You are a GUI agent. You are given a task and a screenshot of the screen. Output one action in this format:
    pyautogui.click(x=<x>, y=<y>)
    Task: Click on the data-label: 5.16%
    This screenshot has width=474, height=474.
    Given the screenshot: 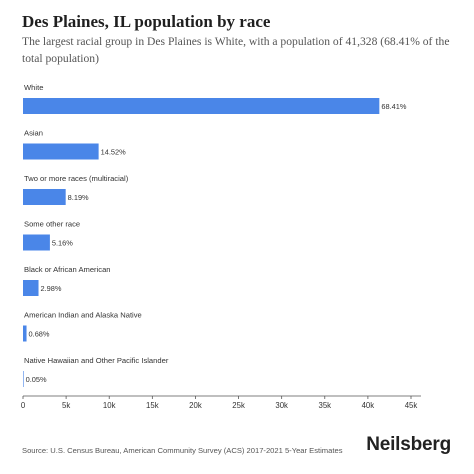 What is the action you would take?
    pyautogui.click(x=62, y=242)
    